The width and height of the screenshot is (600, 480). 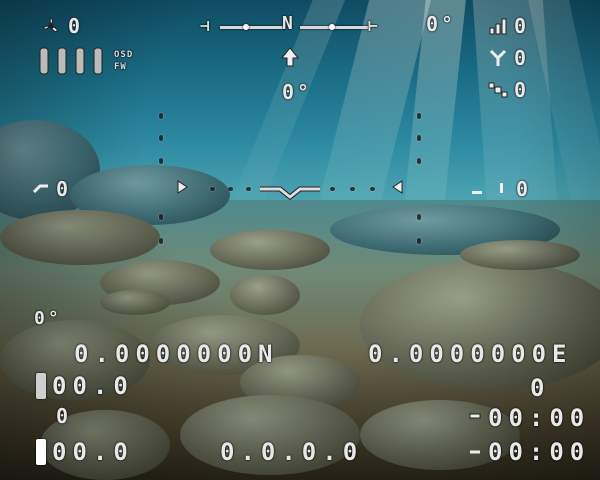 What do you see at coordinates (76, 26) in the screenshot?
I see `fan-value: 0` at bounding box center [76, 26].